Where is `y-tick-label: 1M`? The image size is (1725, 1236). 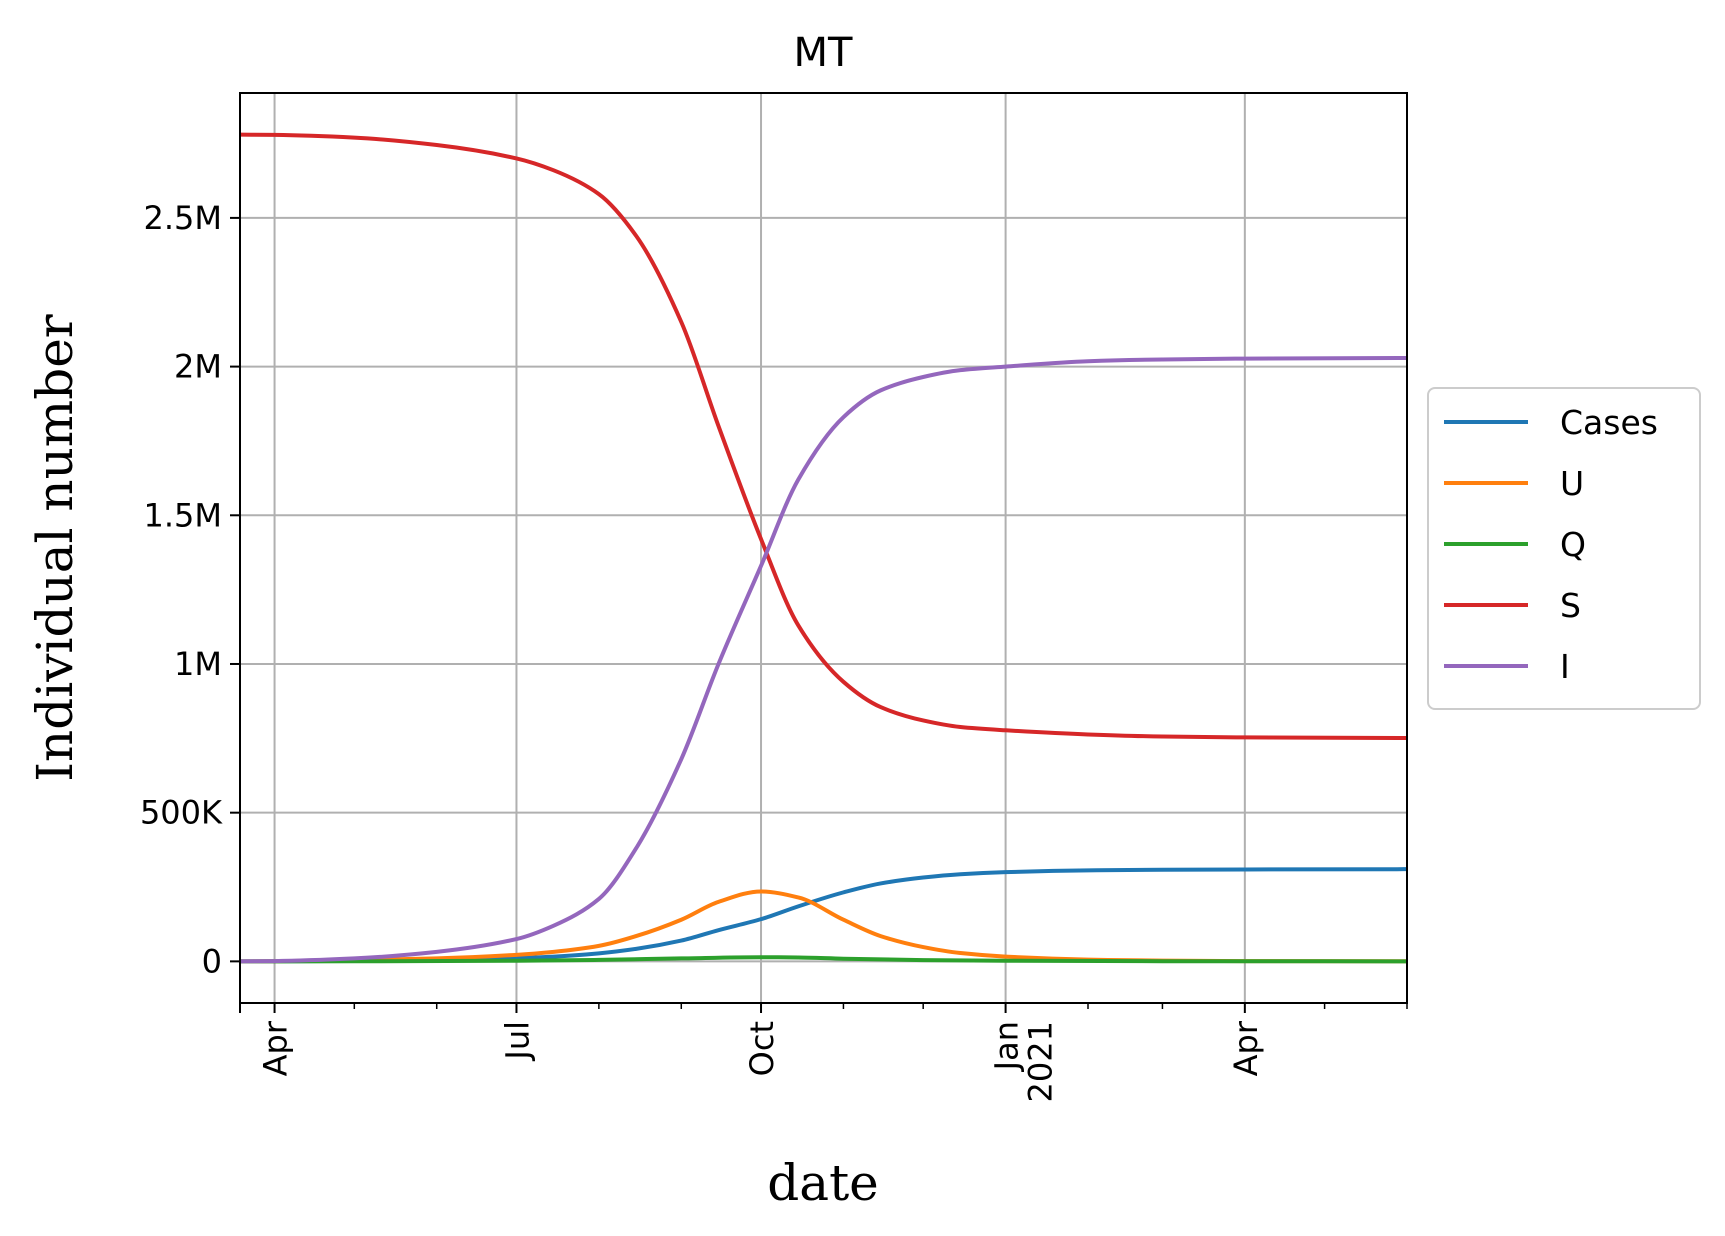
y-tick-label: 1M is located at coordinates (198, 664).